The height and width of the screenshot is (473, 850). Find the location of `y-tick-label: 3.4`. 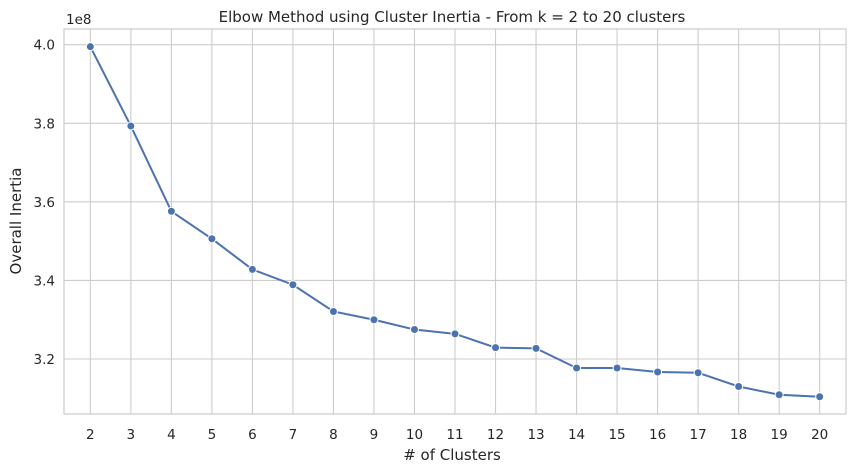

y-tick-label: 3.4 is located at coordinates (44, 281).